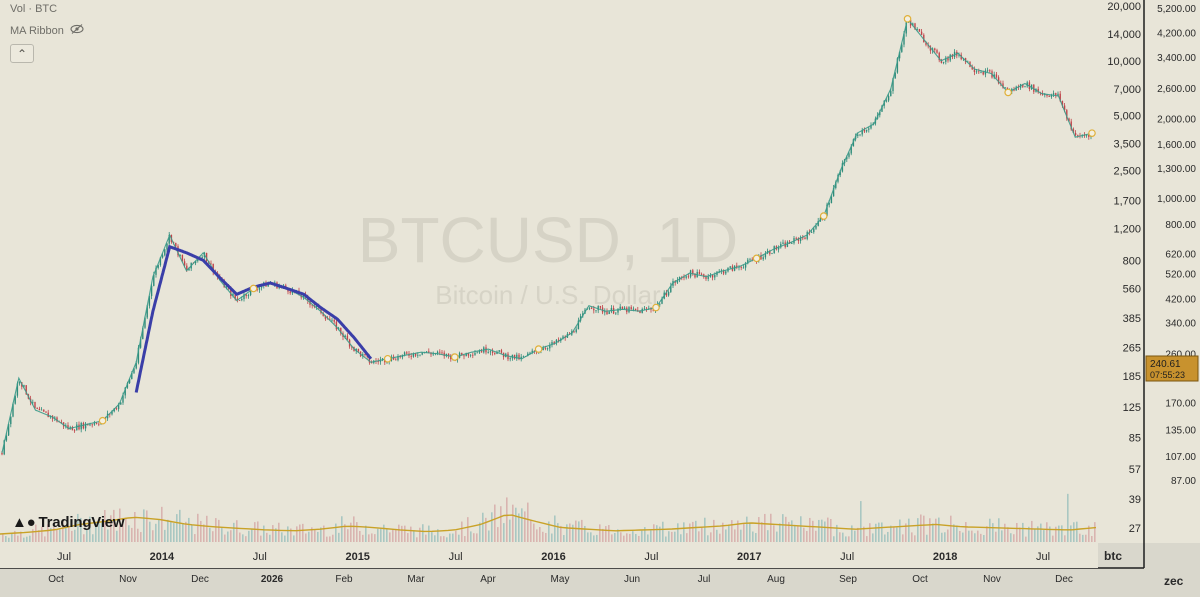 This screenshot has width=1200, height=597. I want to click on eye-off-icon, so click(77, 30).